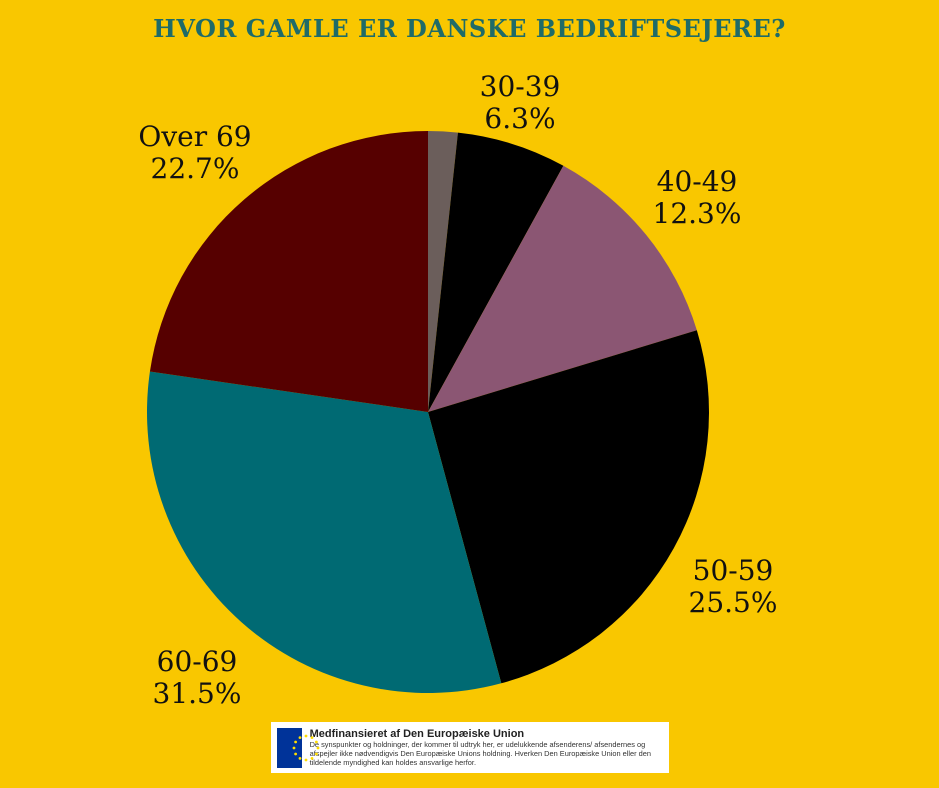  I want to click on pie-slice-unlabeled, so click(443, 271).